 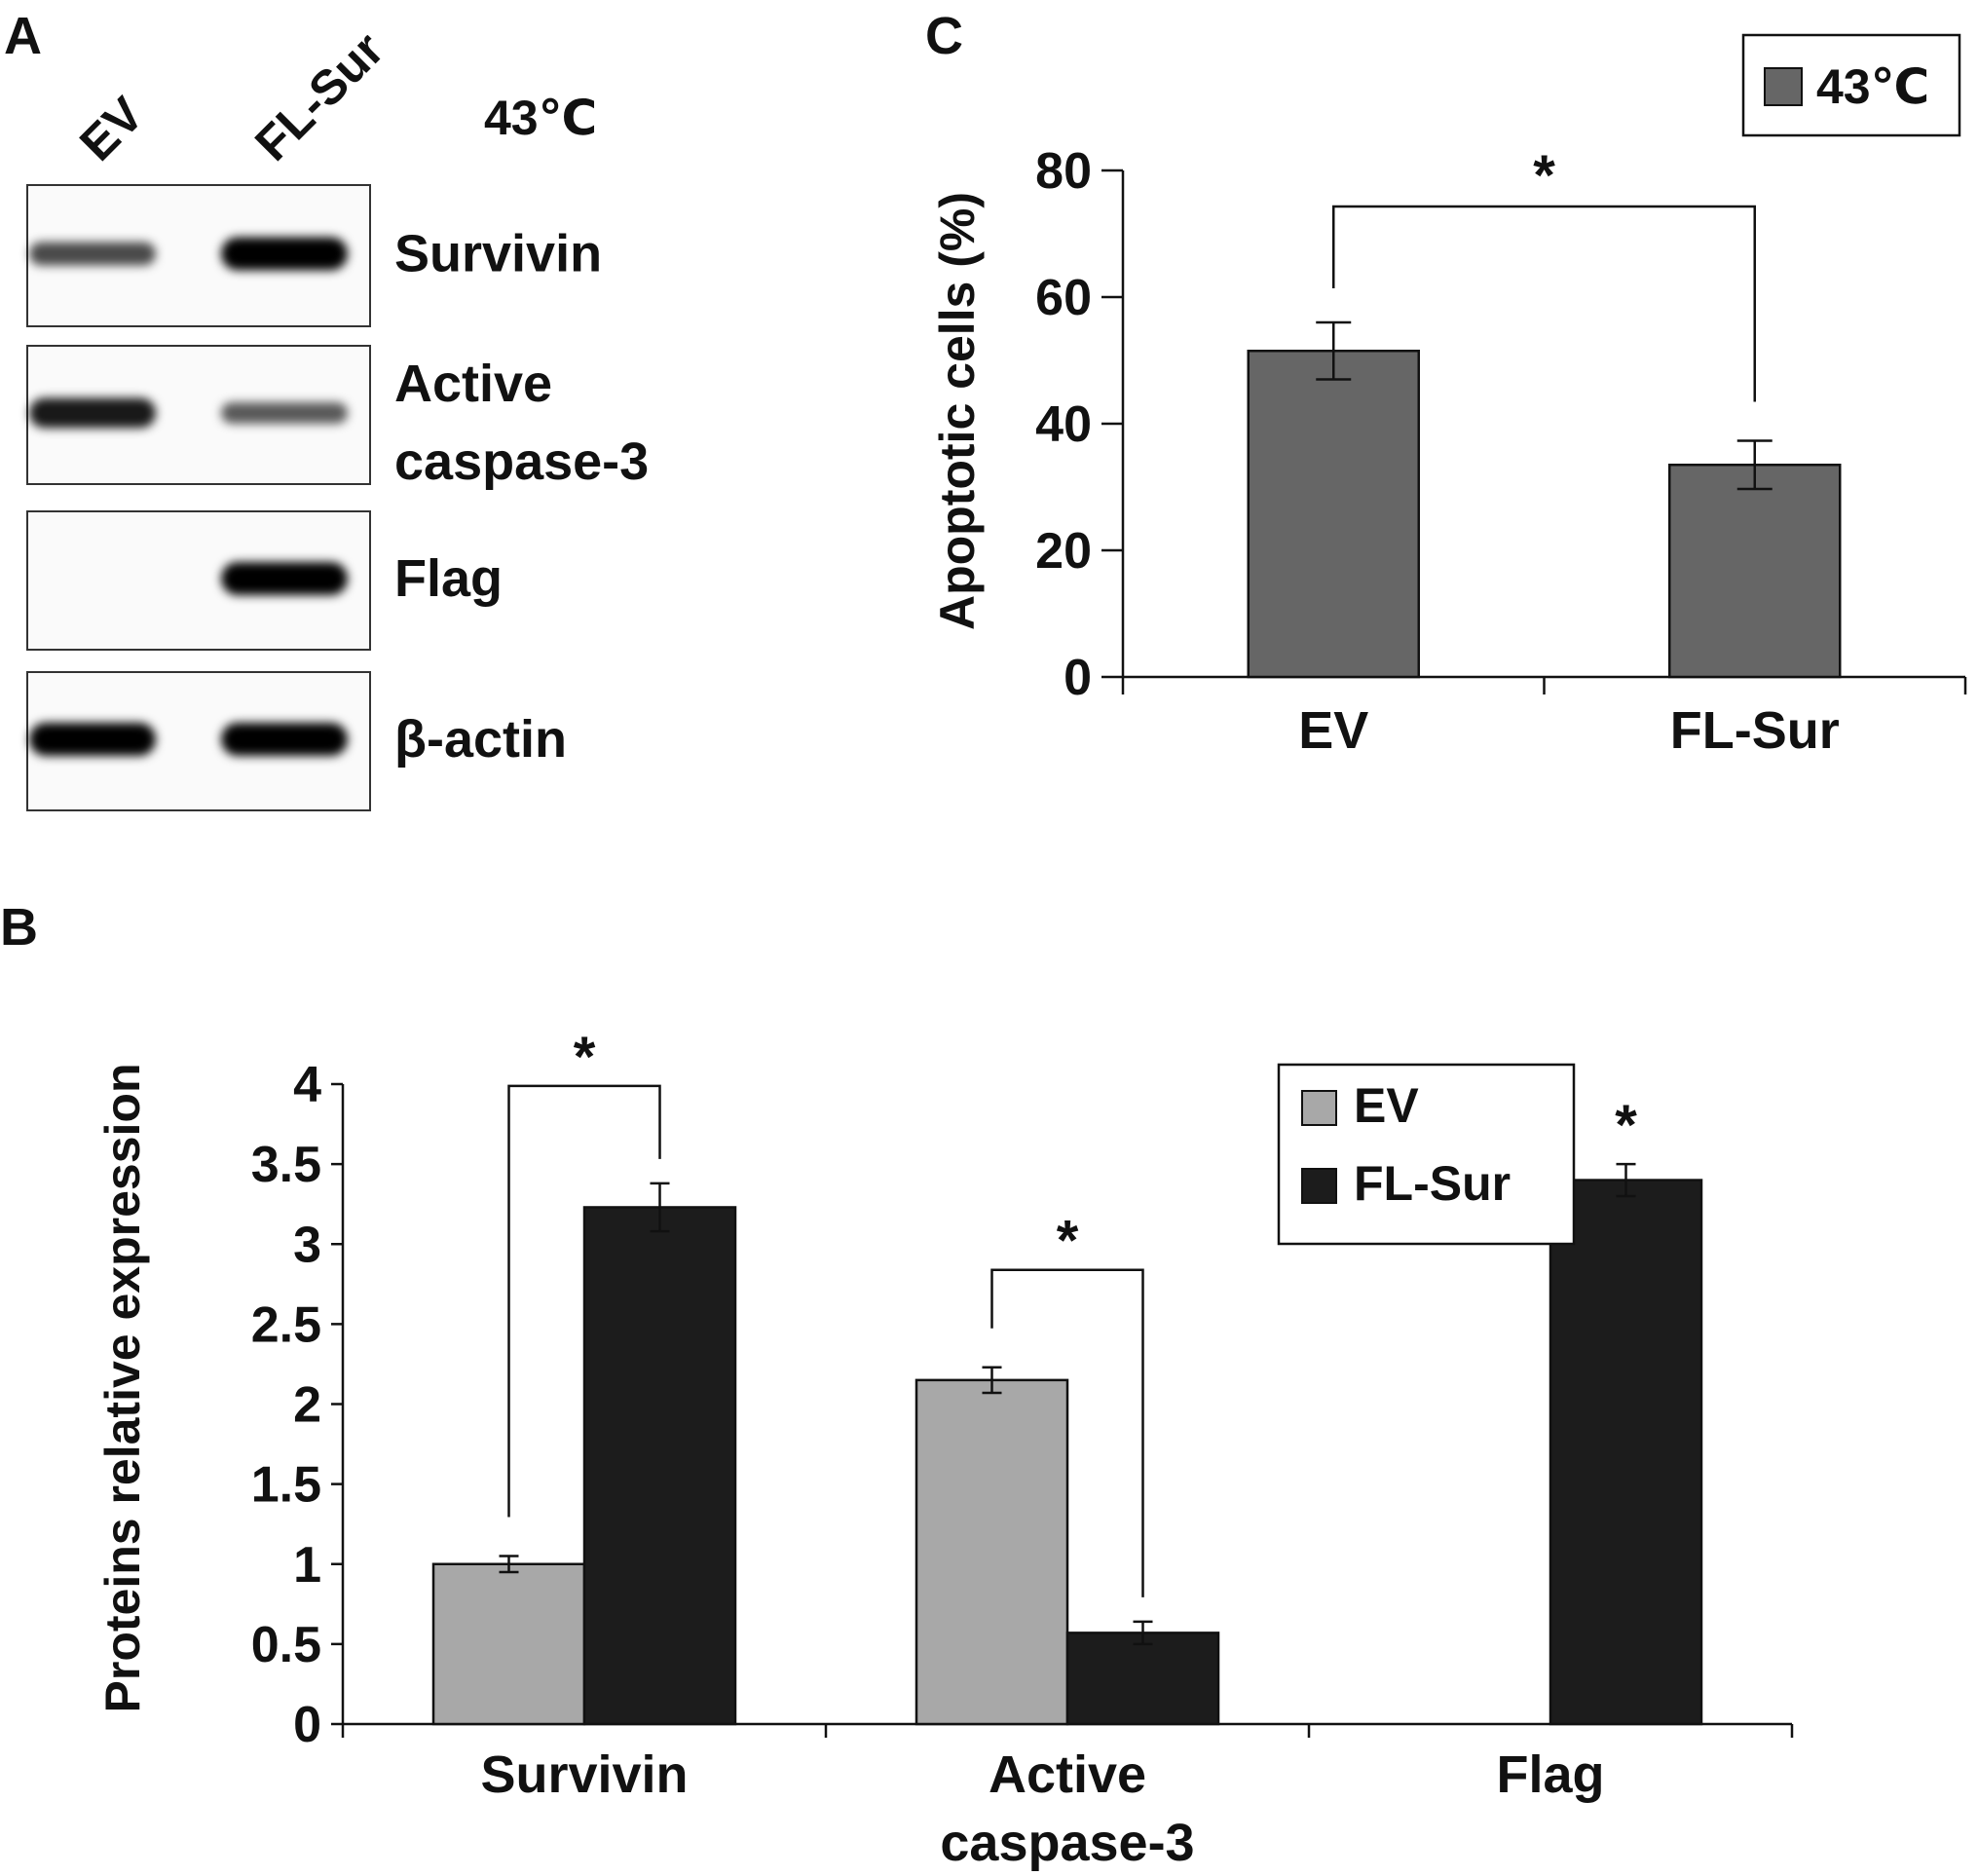 What do you see at coordinates (1333, 730) in the screenshot?
I see `x-category-label: EV` at bounding box center [1333, 730].